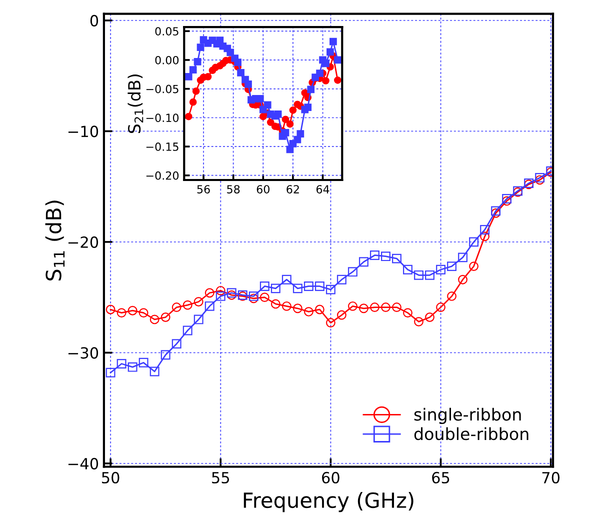 The image size is (594, 531). I want to click on y-tick-label: −30, so click(83, 353).